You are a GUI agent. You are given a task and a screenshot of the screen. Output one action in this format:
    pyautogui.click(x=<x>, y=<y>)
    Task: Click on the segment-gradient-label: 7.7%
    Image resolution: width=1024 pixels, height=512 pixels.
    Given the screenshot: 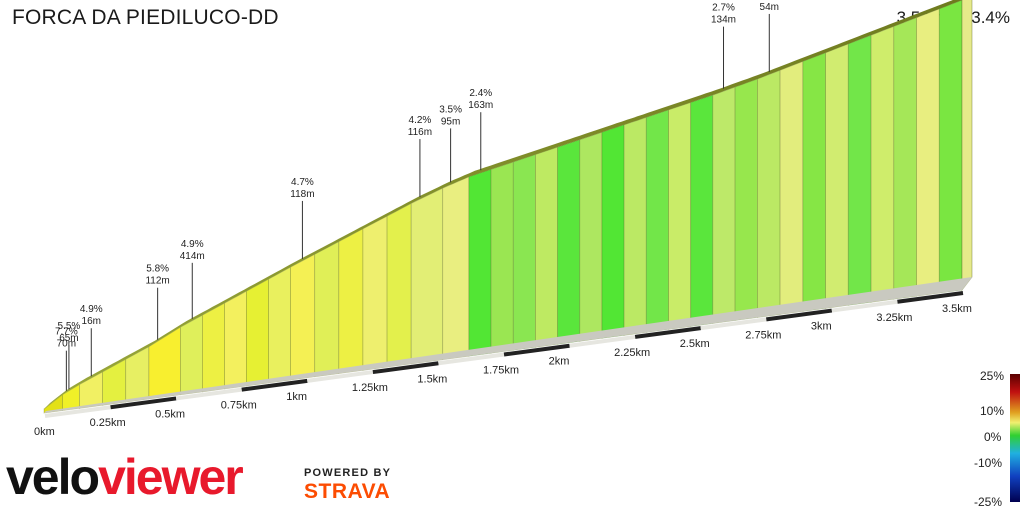 What is the action you would take?
    pyautogui.click(x=66, y=332)
    